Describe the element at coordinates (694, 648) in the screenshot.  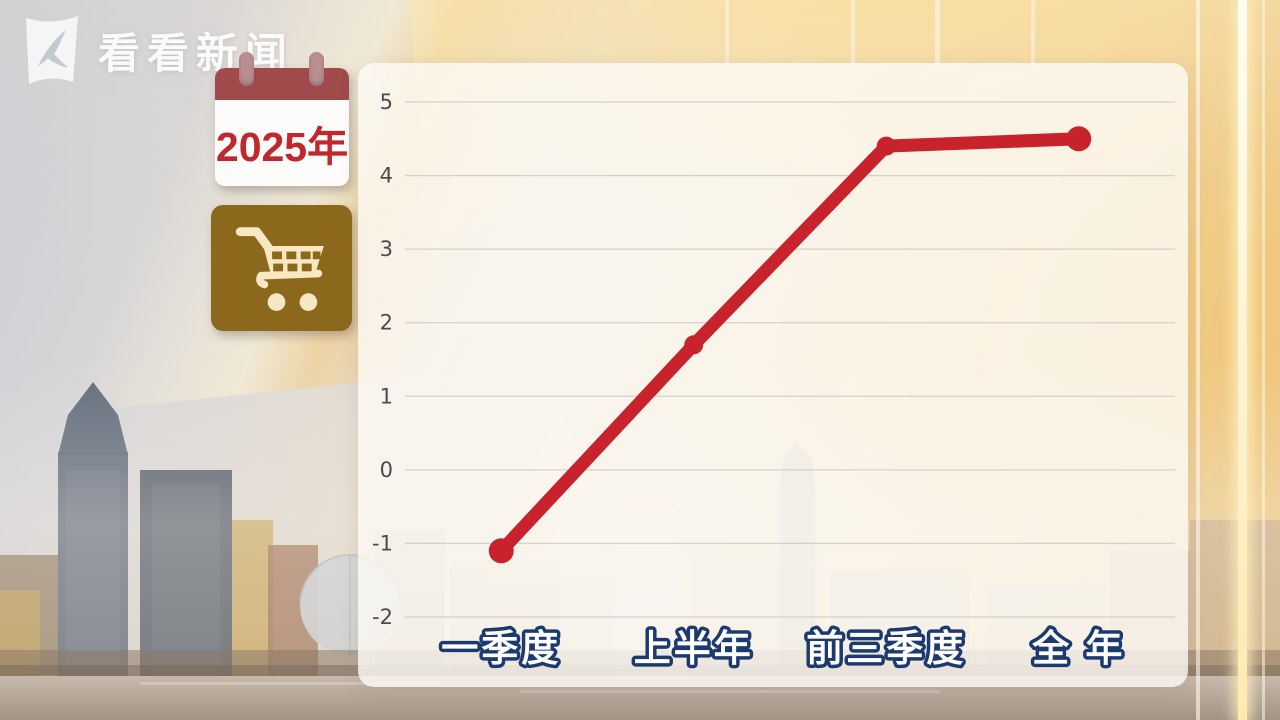
I see `x-axis-category-label: 上半年` at that location.